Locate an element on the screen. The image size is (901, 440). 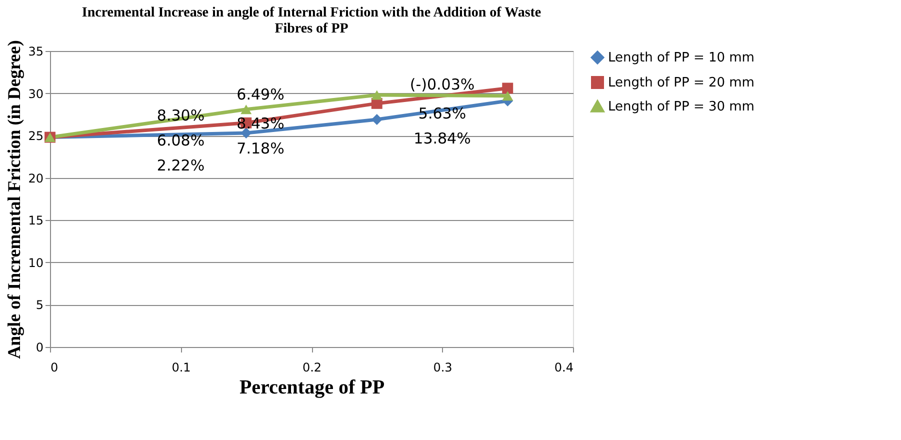
y-tick-label: 10 is located at coordinates (36, 263).